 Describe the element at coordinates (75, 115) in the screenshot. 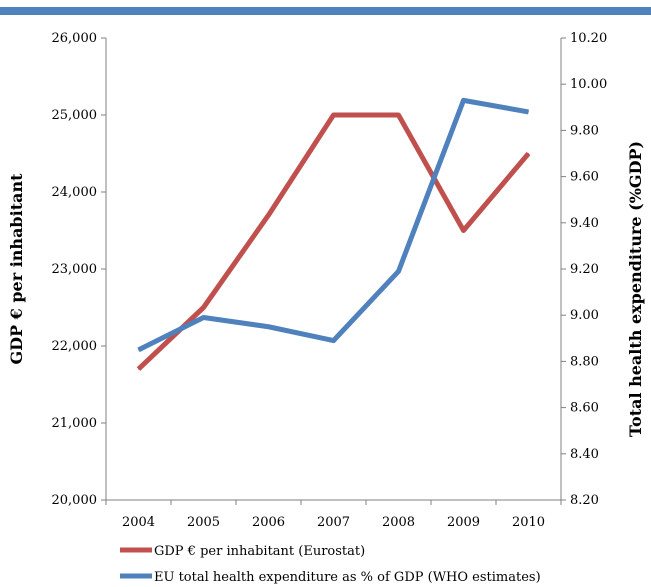

I see `left-tick-label: 25,000` at that location.